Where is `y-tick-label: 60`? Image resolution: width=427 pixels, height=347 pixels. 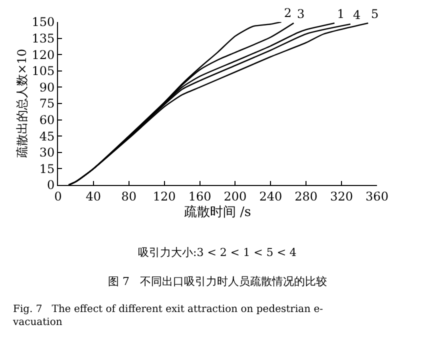
y-tick-label: 60 is located at coordinates (47, 120).